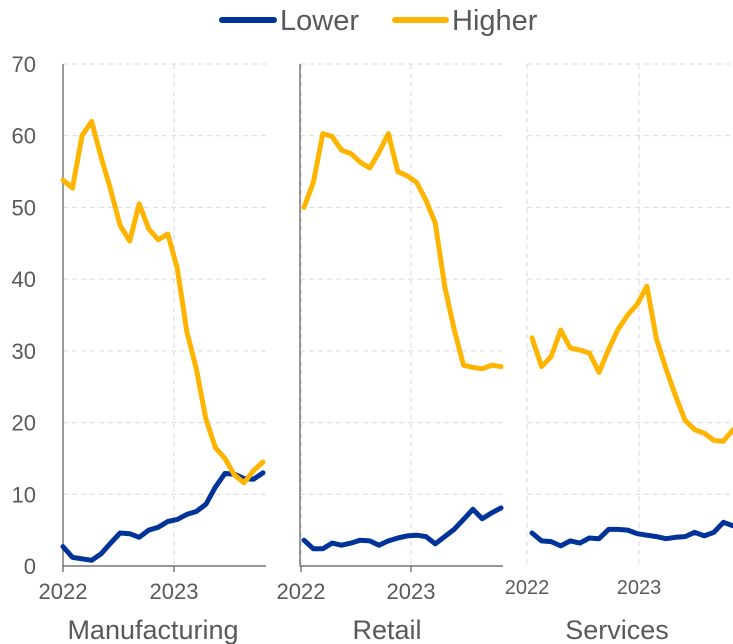 The image size is (733, 644). I want to click on y-tick-label: 60, so click(24, 136).